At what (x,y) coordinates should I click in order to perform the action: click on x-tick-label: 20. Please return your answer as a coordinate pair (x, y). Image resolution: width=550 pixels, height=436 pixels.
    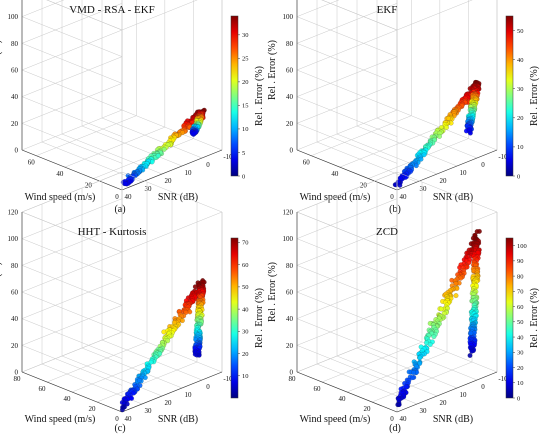
    Looking at the image, I should click on (368, 409).